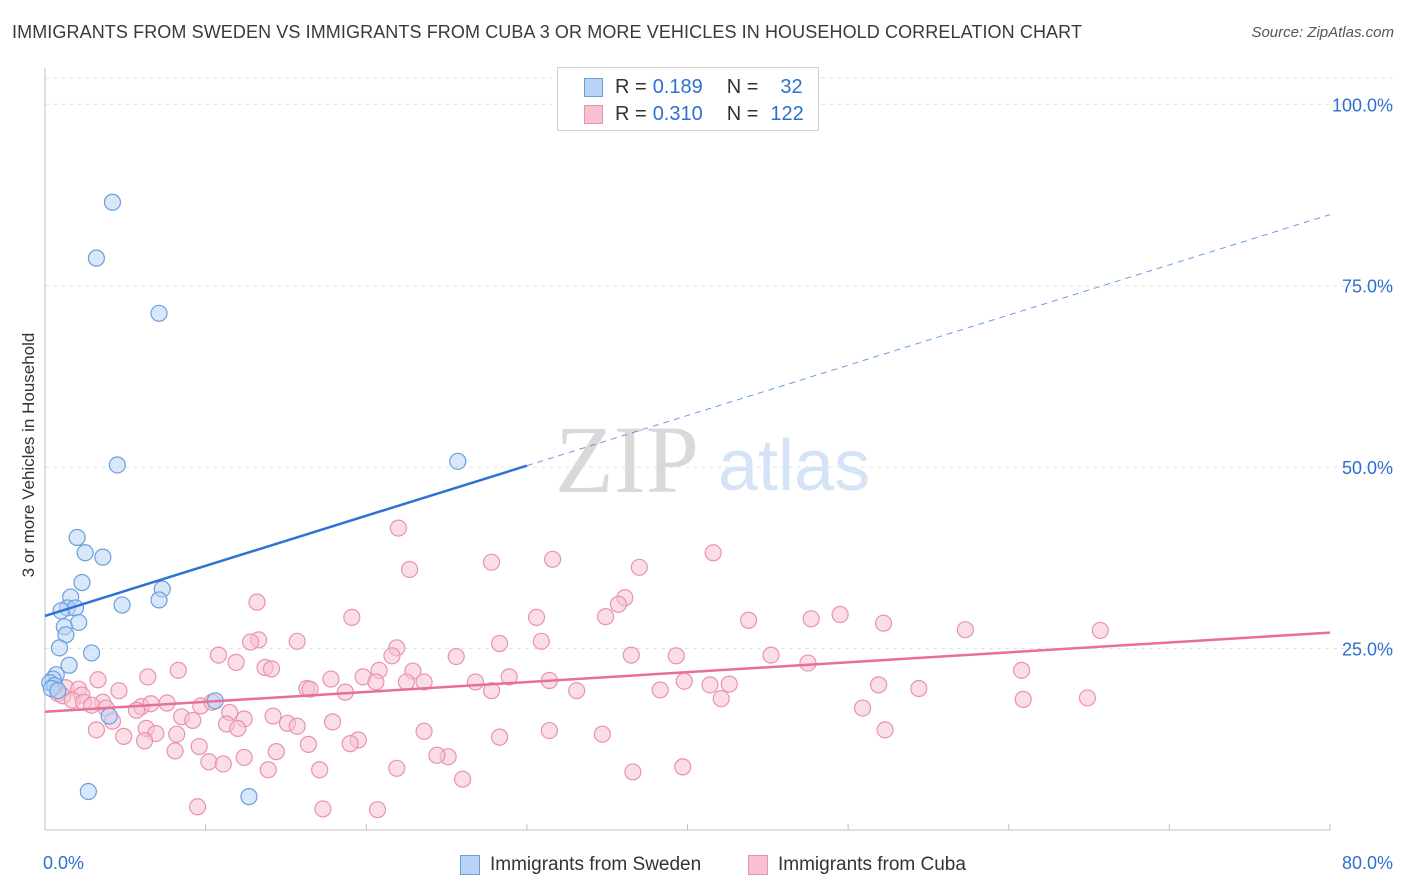  Describe the element at coordinates (1367, 287) in the screenshot. I see `y-tick-label: 75.0%` at that location.